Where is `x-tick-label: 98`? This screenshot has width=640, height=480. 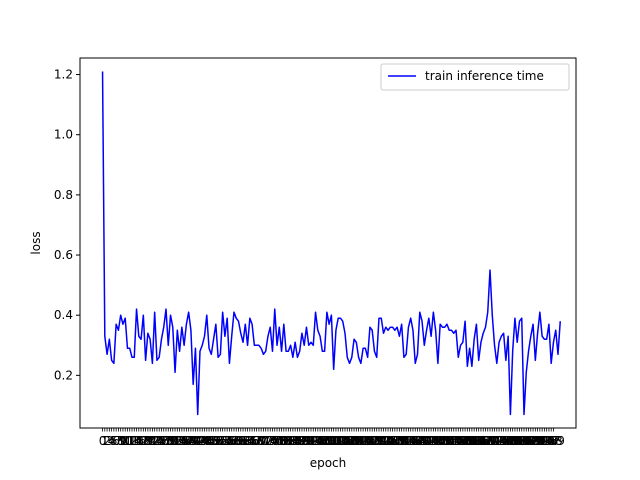
x-tick-label: 98 is located at coordinates (324, 441).